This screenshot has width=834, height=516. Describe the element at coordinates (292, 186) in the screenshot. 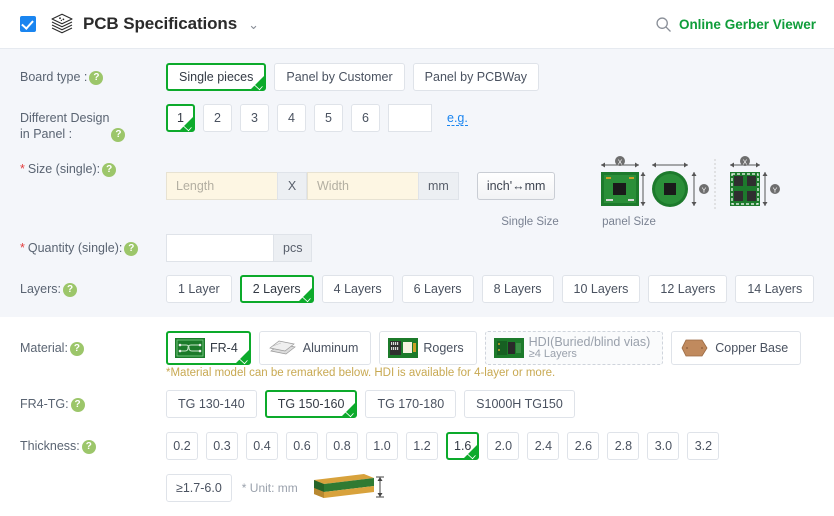

I see `size-separator: X` at that location.